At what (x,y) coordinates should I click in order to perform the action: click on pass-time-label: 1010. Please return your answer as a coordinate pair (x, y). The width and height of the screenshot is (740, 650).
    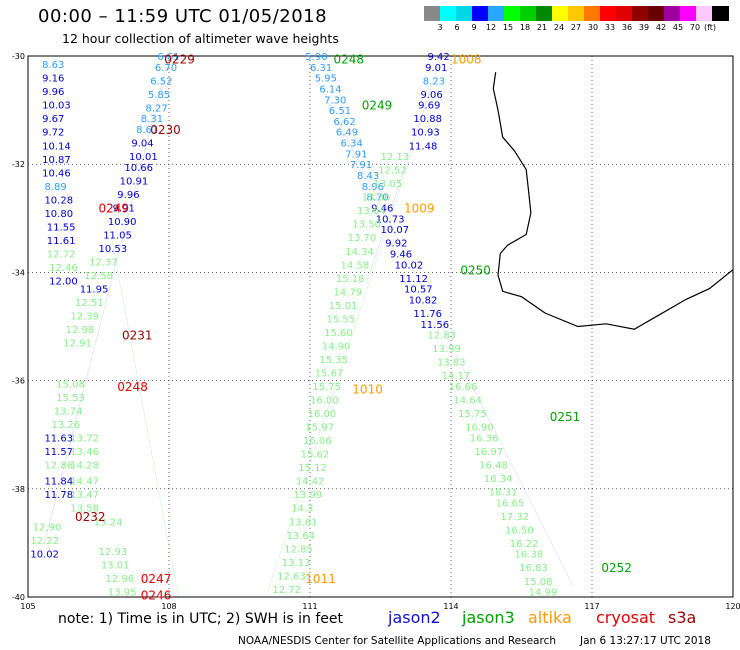
    Looking at the image, I should click on (367, 390).